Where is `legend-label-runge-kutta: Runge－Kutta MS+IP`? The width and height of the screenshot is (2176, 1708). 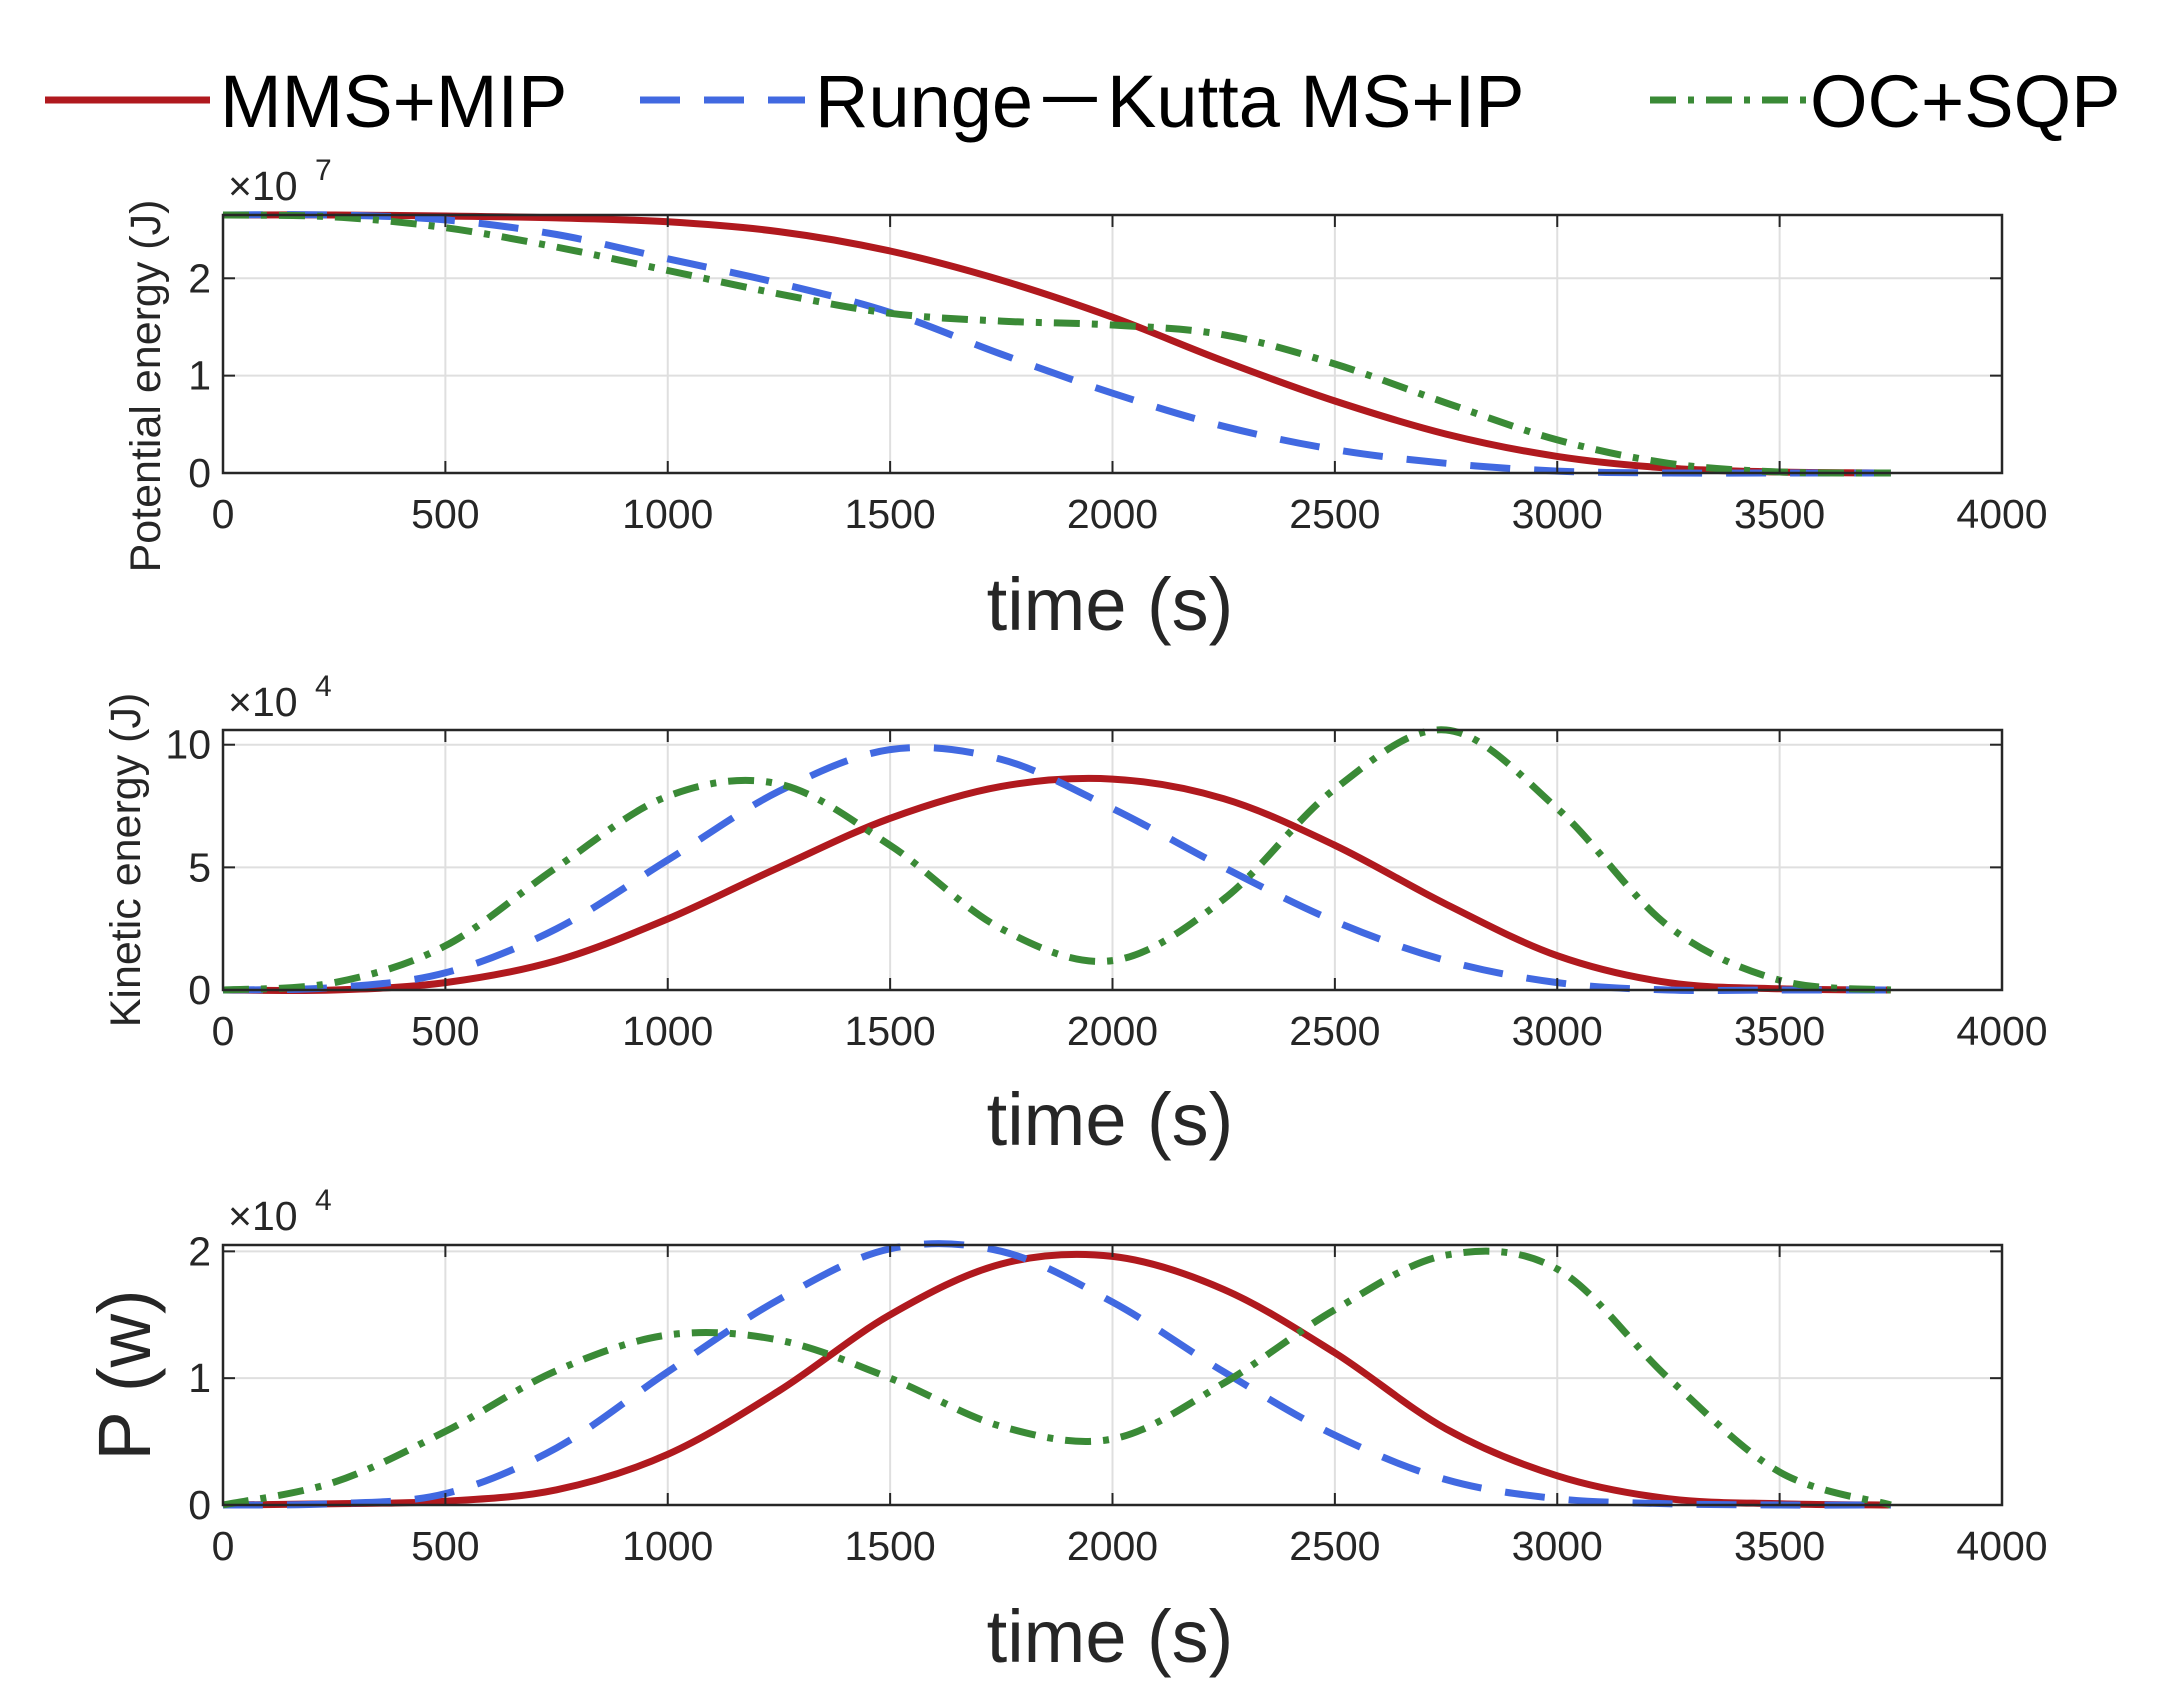
legend-label-runge-kutta: Runge－Kutta MS+IP is located at coordinates (1170, 101).